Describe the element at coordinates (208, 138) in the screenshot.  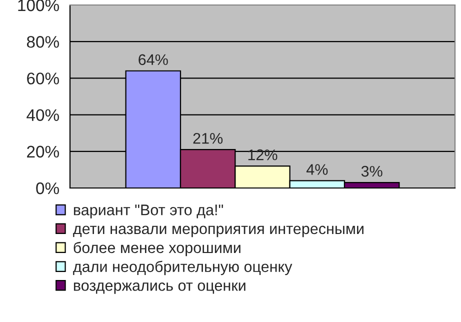
I see `data-label: 21%` at that location.